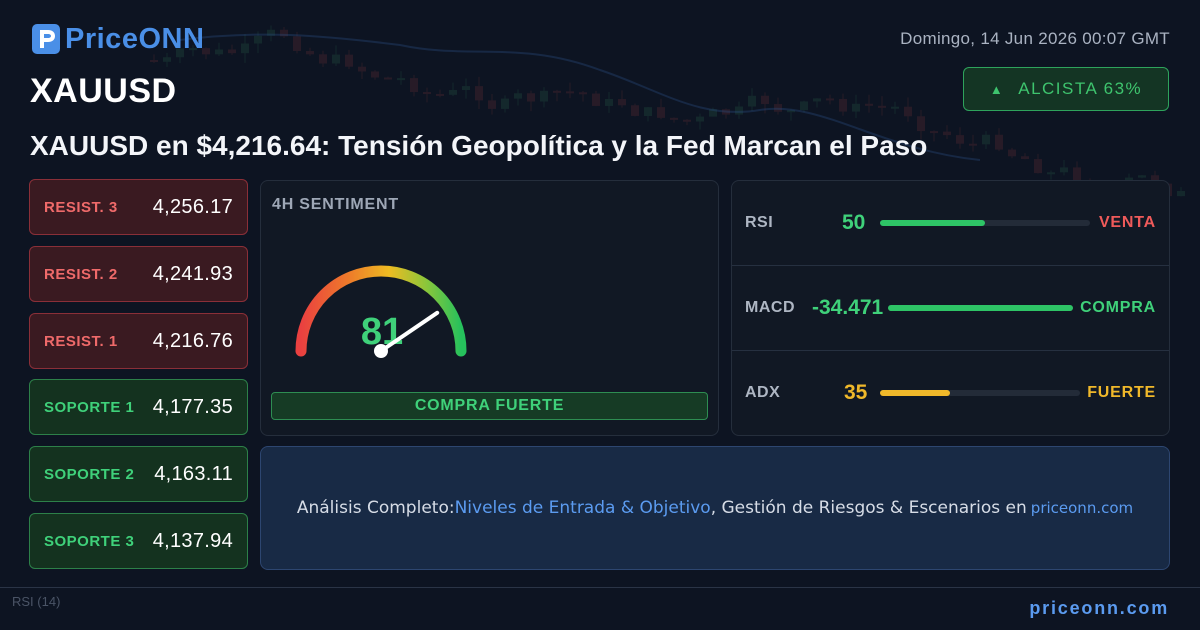  Describe the element at coordinates (36, 601) in the screenshot. I see `background-rsi-label: RSI (14)` at that location.